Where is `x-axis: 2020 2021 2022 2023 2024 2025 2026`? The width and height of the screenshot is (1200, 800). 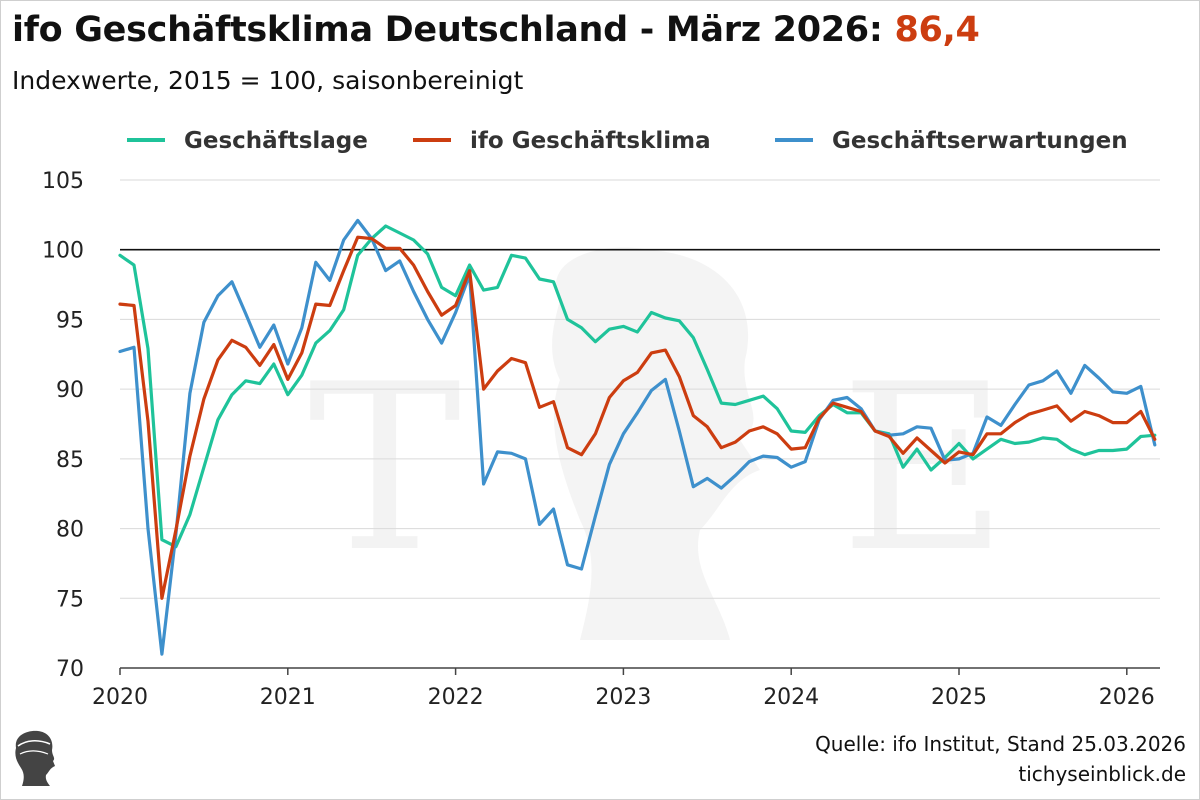 x-axis: 2020 2021 2022 2023 2024 2025 2026 is located at coordinates (626, 688).